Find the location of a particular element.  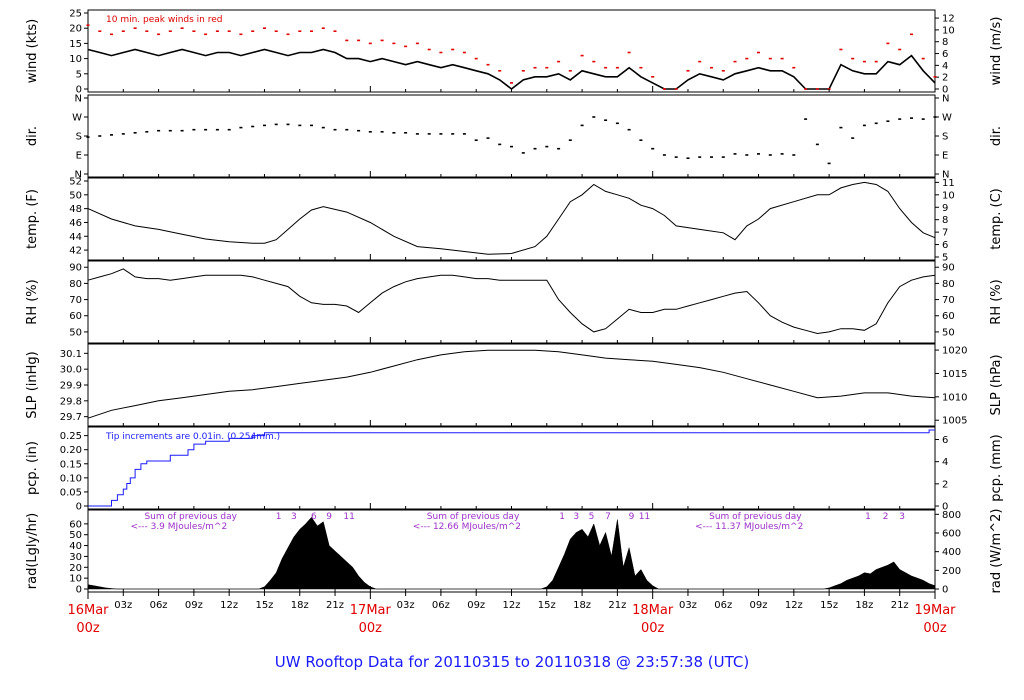

x-tick-label: 09z is located at coordinates (759, 605).